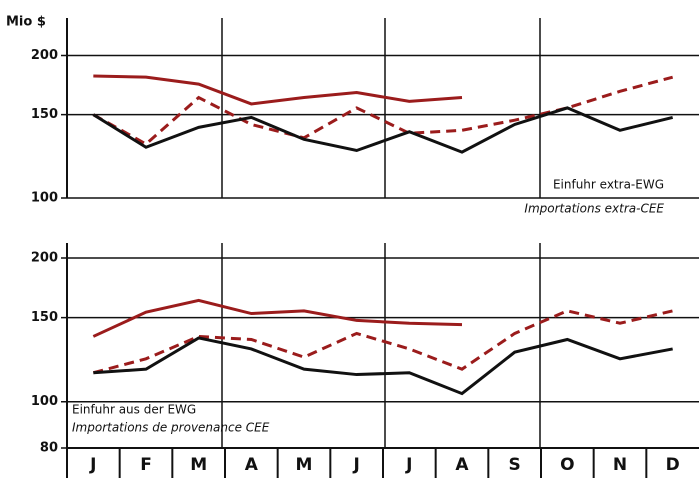  What do you see at coordinates (134, 410) in the screenshot?
I see `annotation: Einfuhr aus der EWG` at bounding box center [134, 410].